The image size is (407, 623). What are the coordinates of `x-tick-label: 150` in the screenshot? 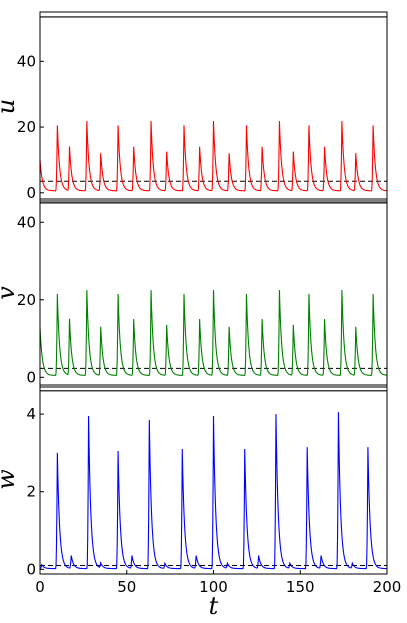 It's located at (300, 587).